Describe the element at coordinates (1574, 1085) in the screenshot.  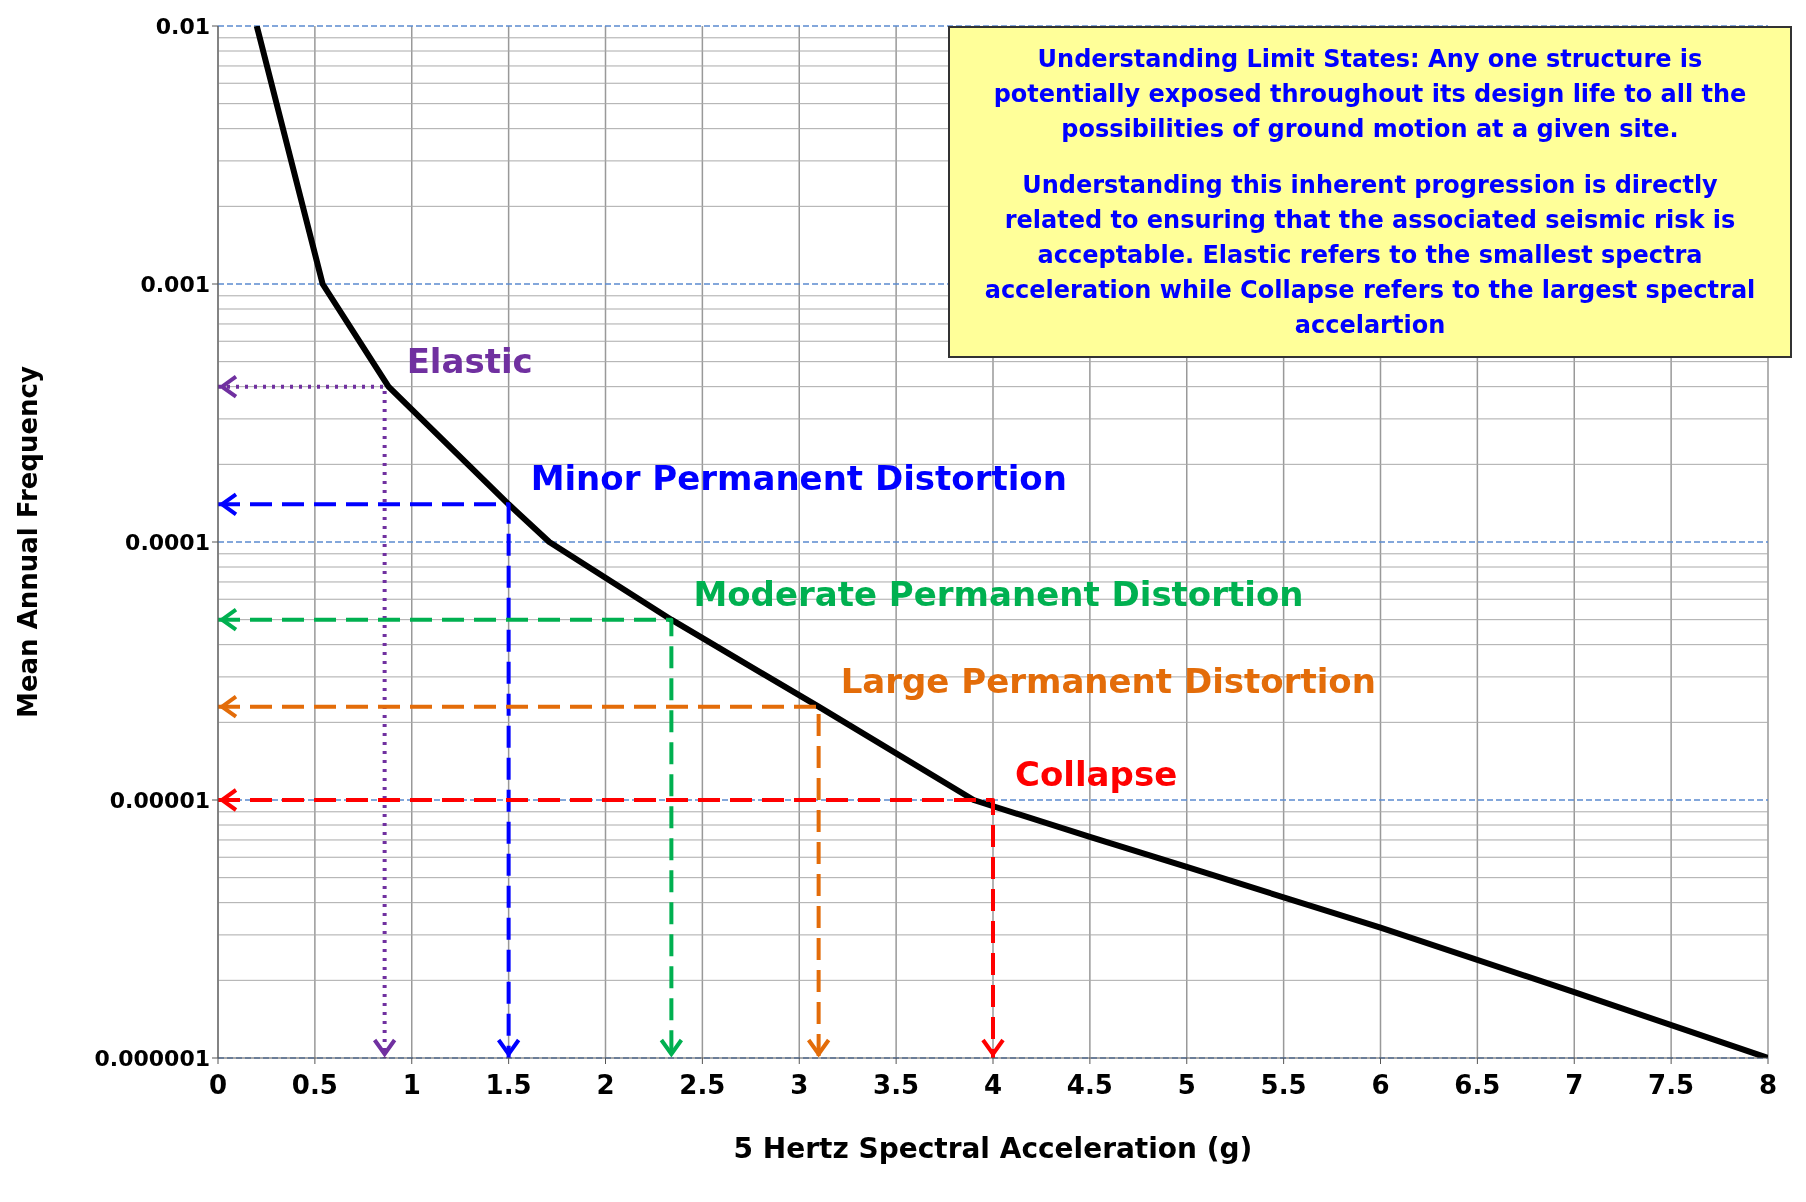
I see `x-tick-label: 7` at that location.